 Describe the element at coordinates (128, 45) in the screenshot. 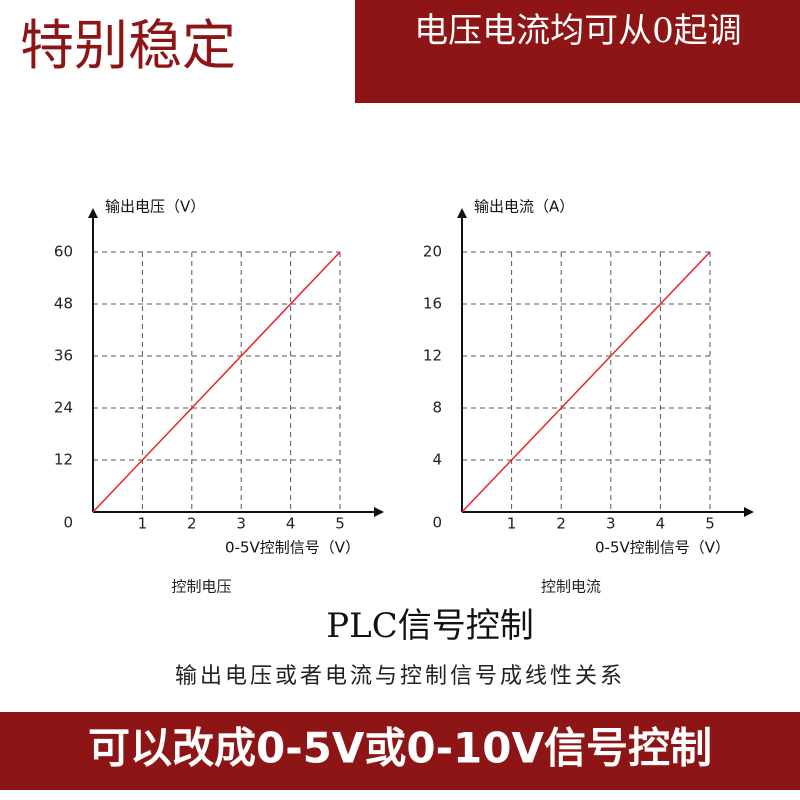

I see `header-left: 特别稳定` at that location.